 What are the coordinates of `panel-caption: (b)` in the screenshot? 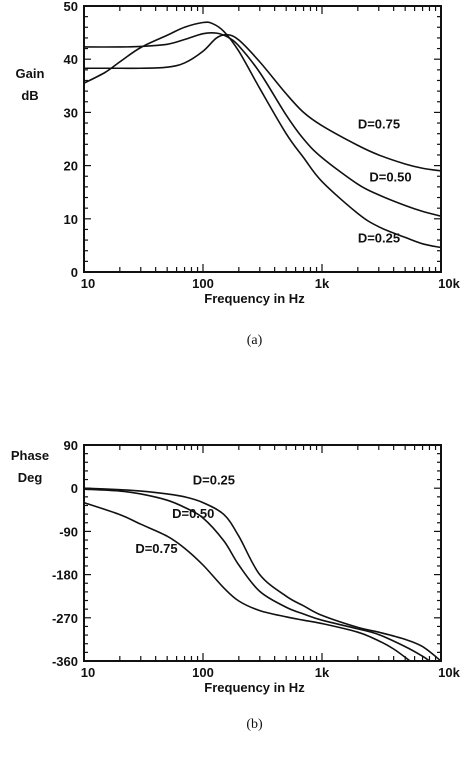 It's located at (254, 724).